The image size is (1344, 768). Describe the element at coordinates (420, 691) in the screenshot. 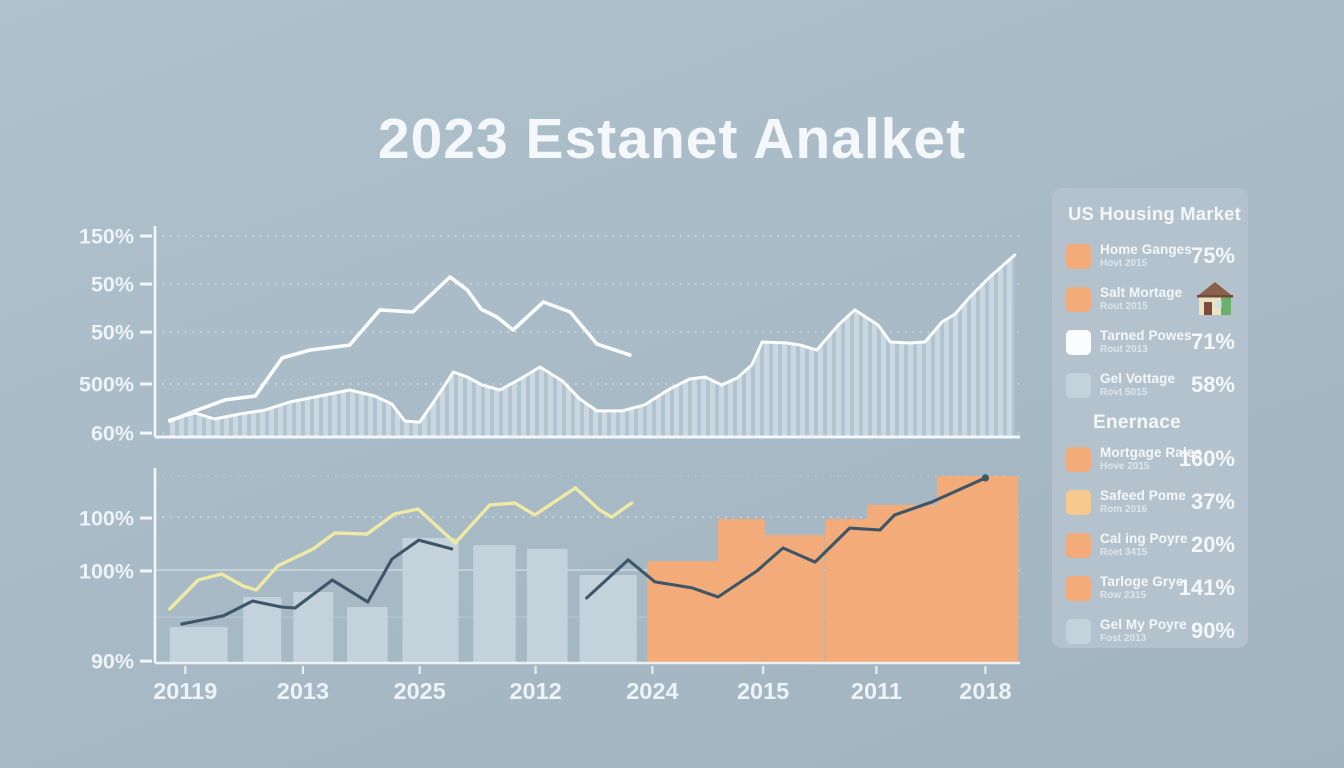

I see `x-tick-label: 2025` at that location.